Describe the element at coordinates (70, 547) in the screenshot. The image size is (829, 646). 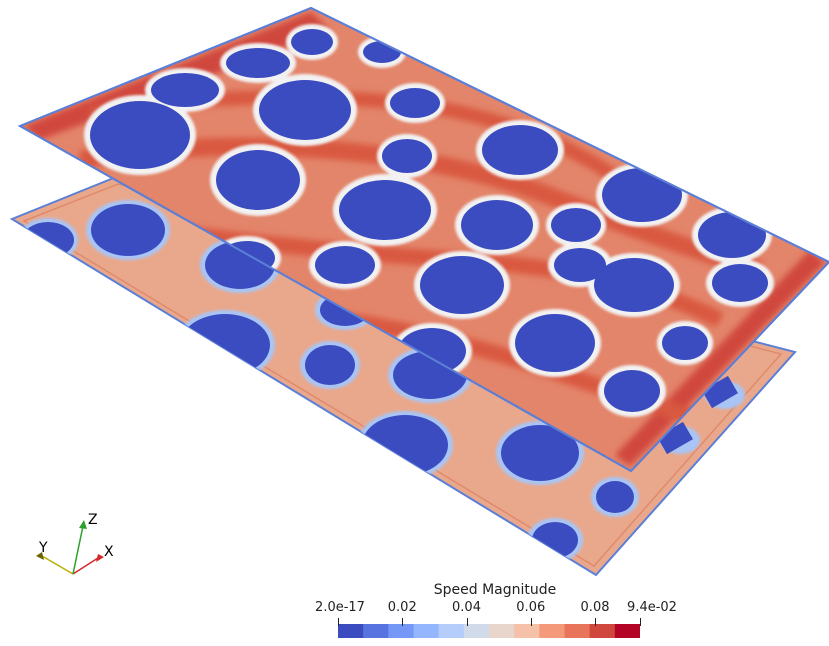
I see `axes-triad-svg` at that location.